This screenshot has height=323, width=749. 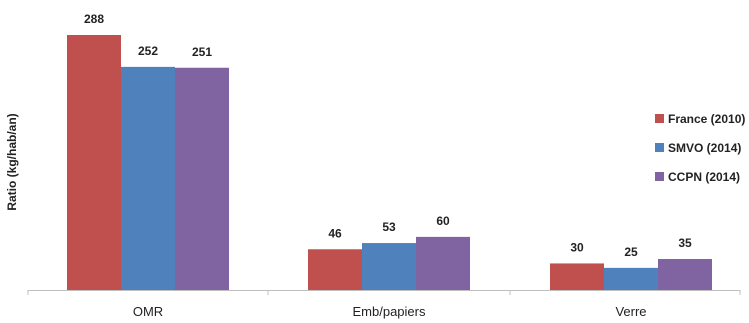 What do you see at coordinates (631, 252) in the screenshot?
I see `data-label-verre-smvo-2014: 25` at bounding box center [631, 252].